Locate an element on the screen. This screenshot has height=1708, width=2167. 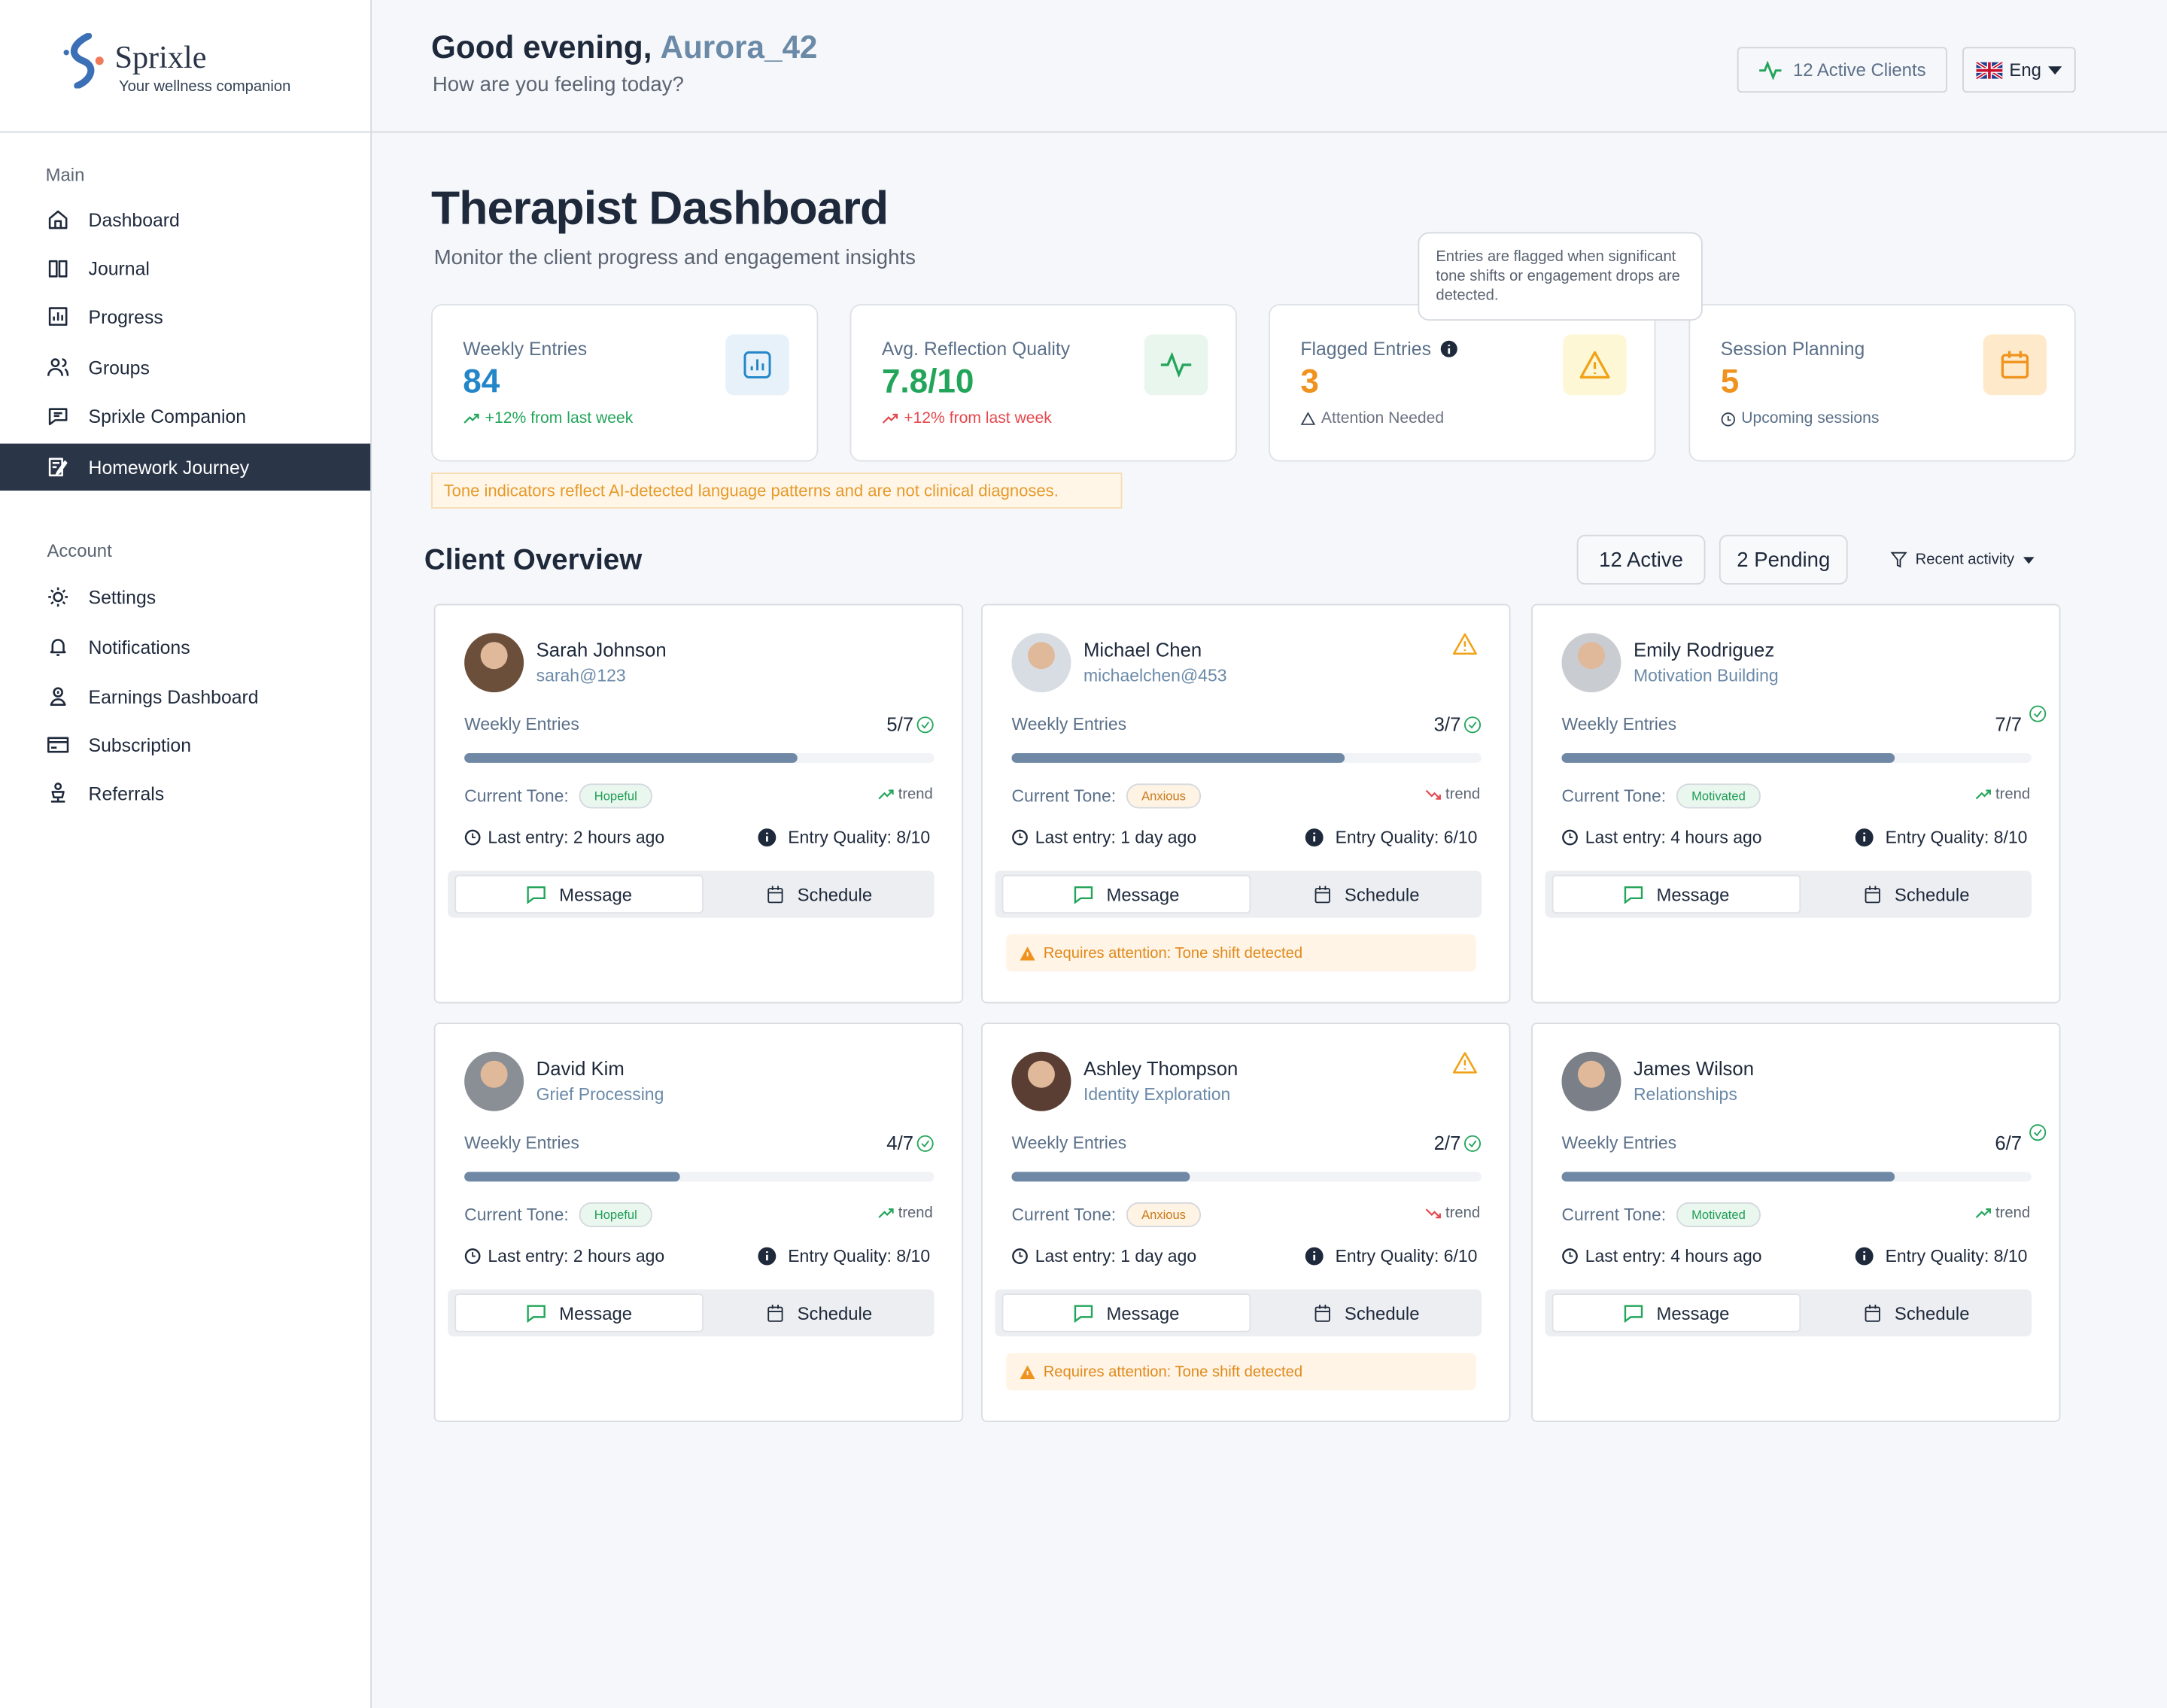
filter-active: 12 Active is located at coordinates (1641, 559).